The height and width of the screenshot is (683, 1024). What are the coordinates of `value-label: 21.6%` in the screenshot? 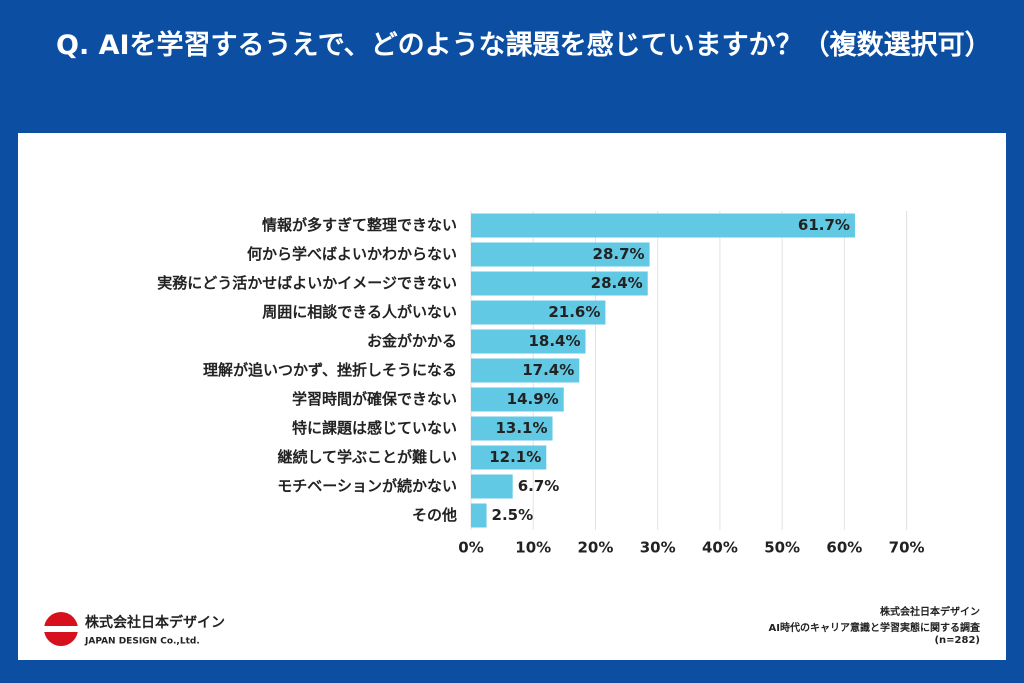 It's located at (574, 312).